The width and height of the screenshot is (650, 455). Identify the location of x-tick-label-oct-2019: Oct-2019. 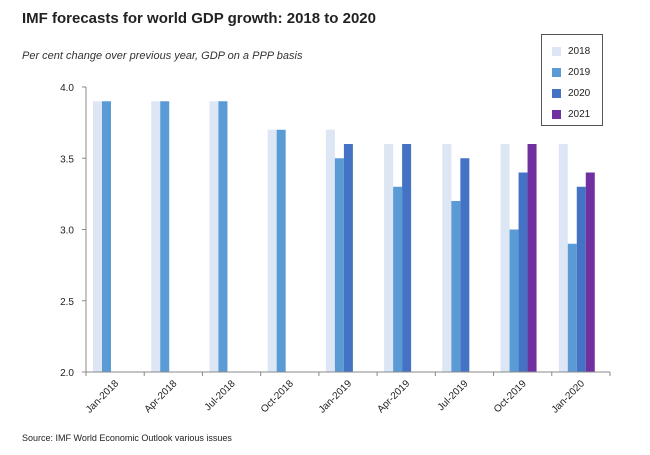
(510, 396).